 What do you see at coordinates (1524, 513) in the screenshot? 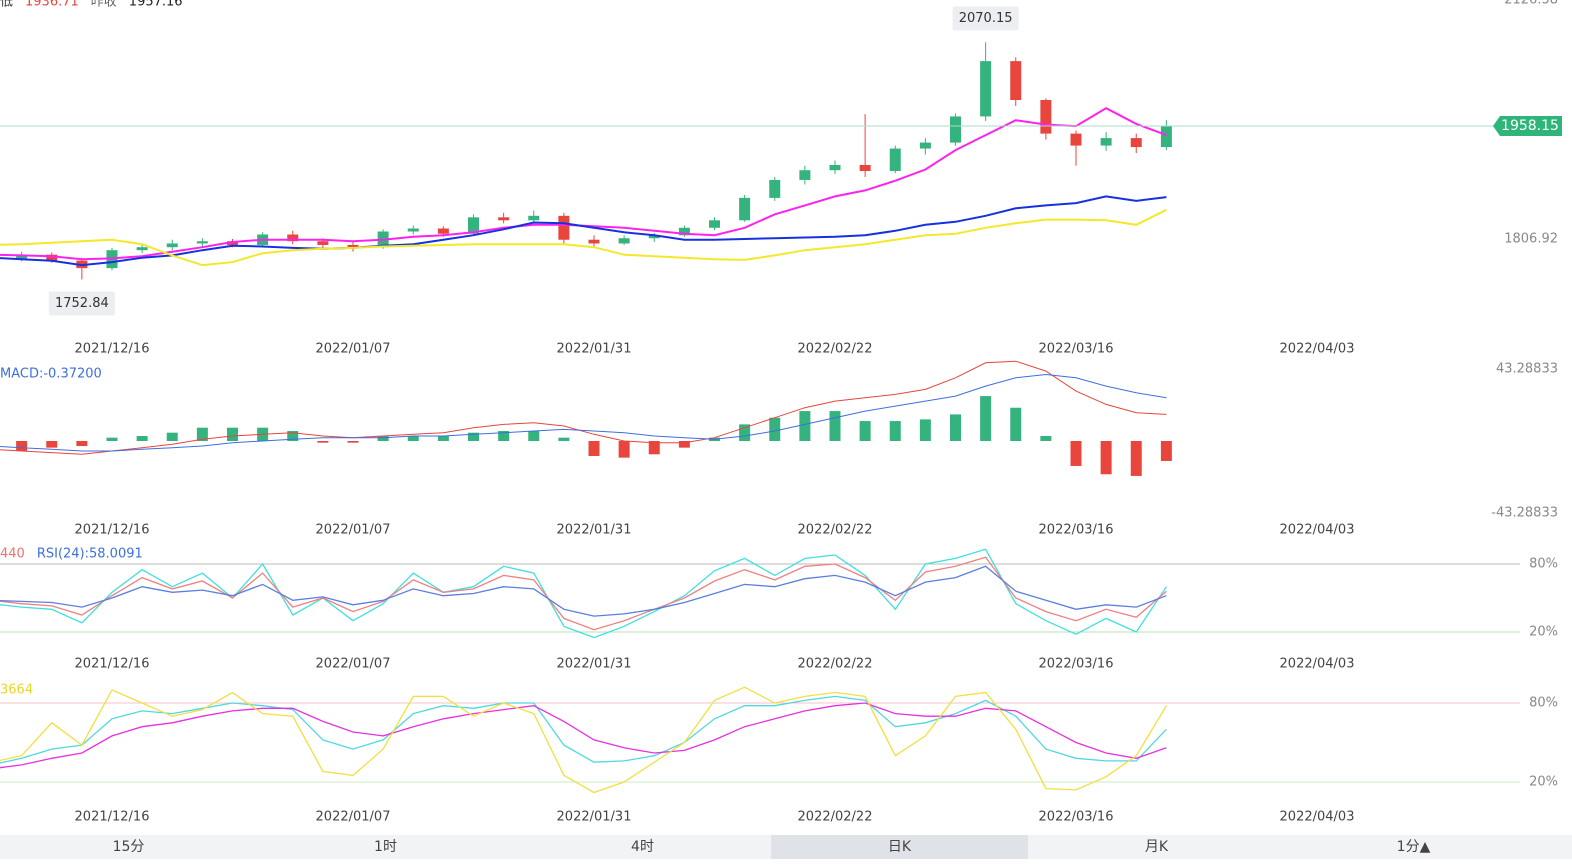
I see `y-tick-label: -43.28833` at bounding box center [1524, 513].